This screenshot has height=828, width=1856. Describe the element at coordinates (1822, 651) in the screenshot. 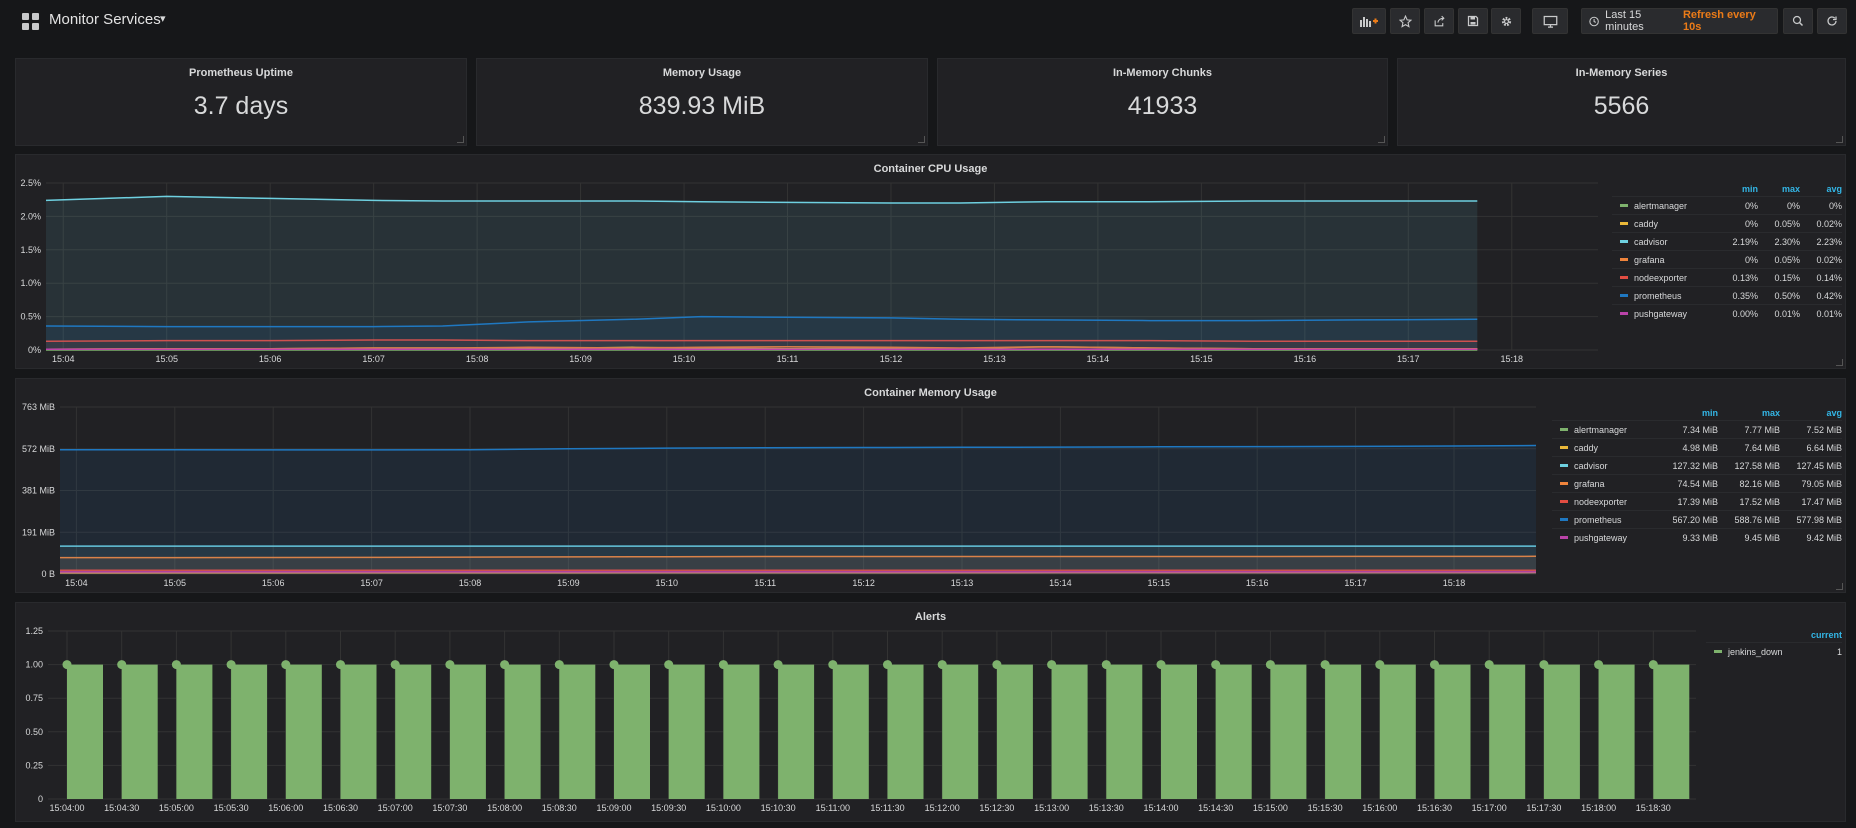

I see `legend-value: 1` at that location.